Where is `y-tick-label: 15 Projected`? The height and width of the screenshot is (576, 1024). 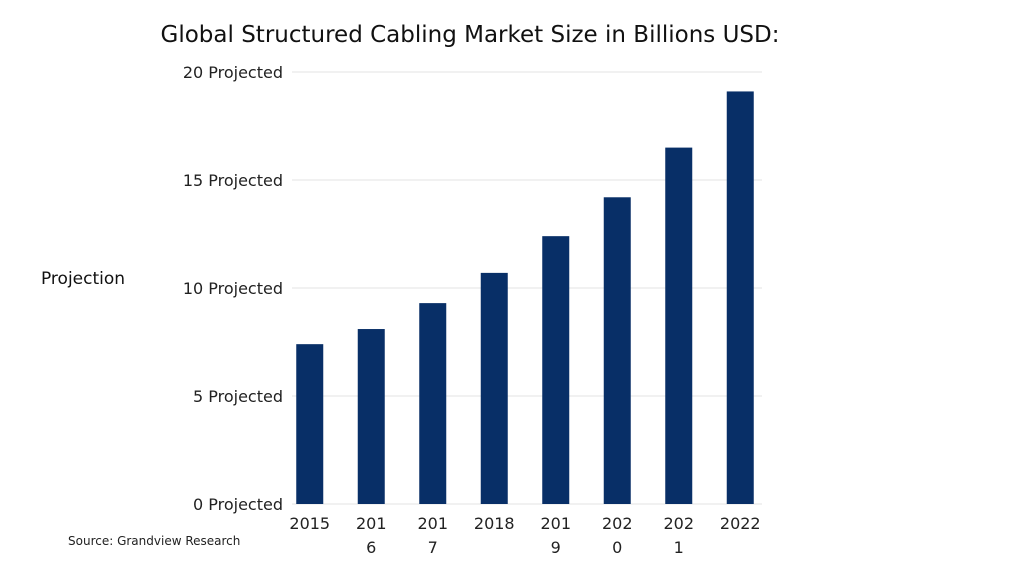
y-tick-label: 15 Projected is located at coordinates (233, 180).